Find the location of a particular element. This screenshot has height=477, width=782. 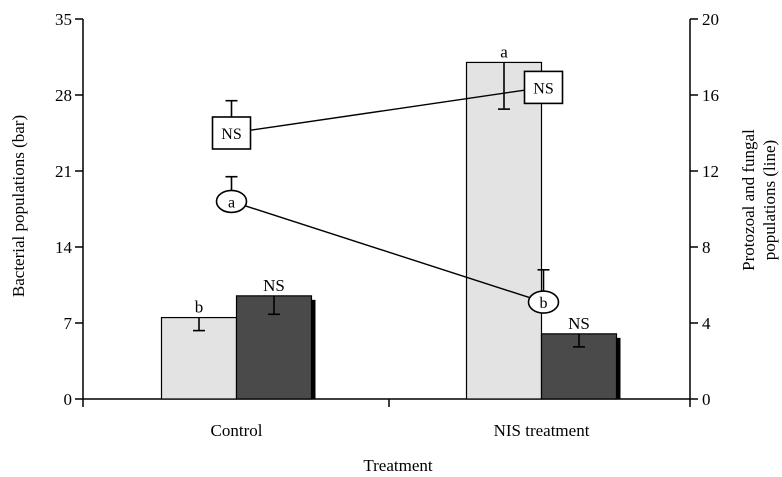

bar-significance-label: b is located at coordinates (199, 307).